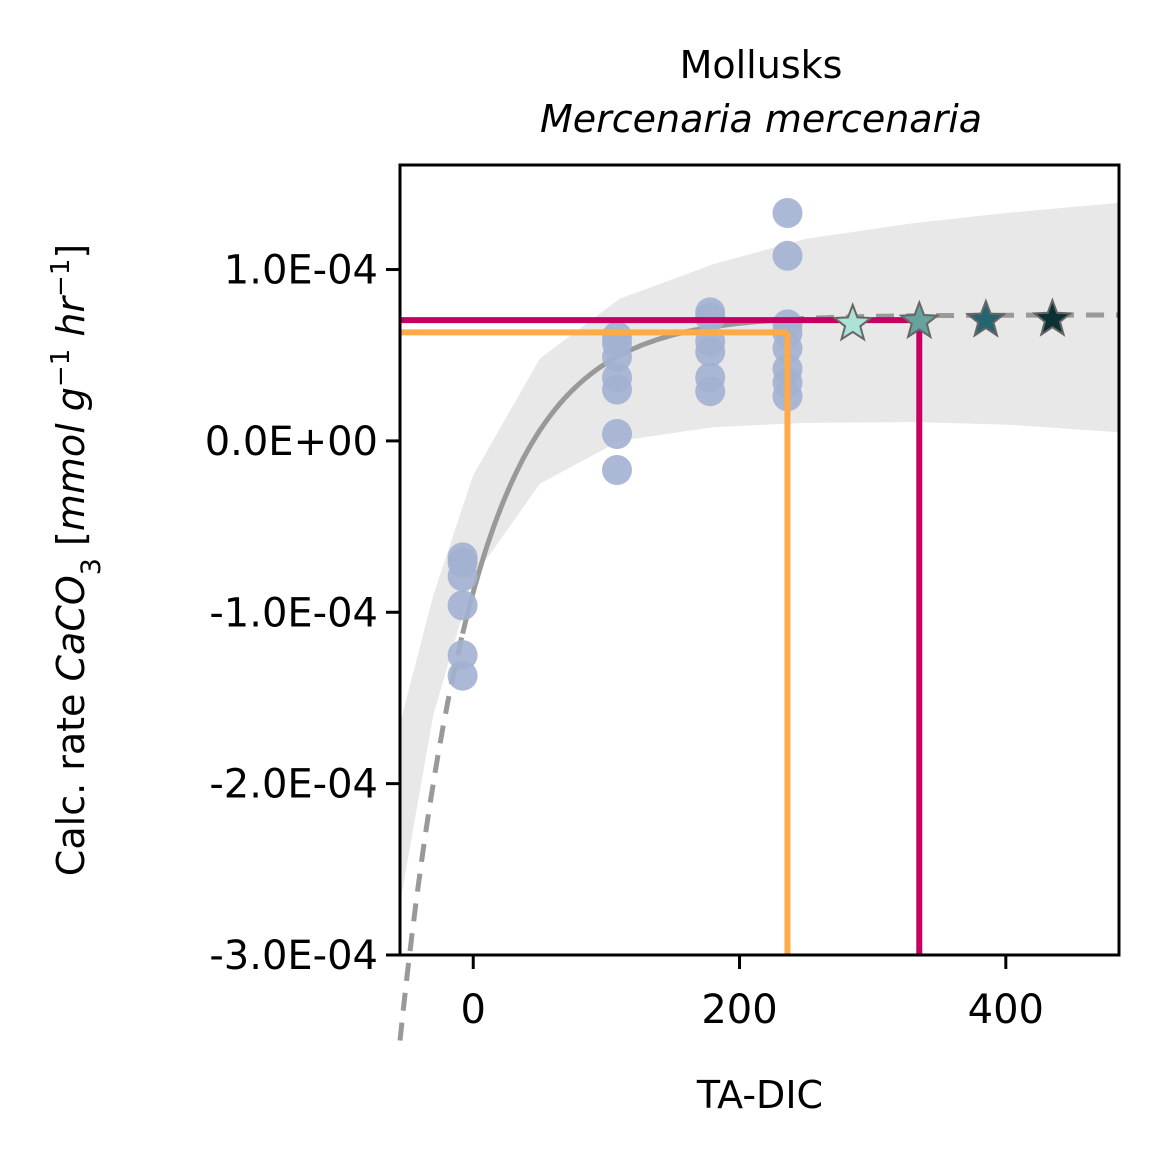  What do you see at coordinates (761, 65) in the screenshot?
I see `chart-title: Mollusks` at bounding box center [761, 65].